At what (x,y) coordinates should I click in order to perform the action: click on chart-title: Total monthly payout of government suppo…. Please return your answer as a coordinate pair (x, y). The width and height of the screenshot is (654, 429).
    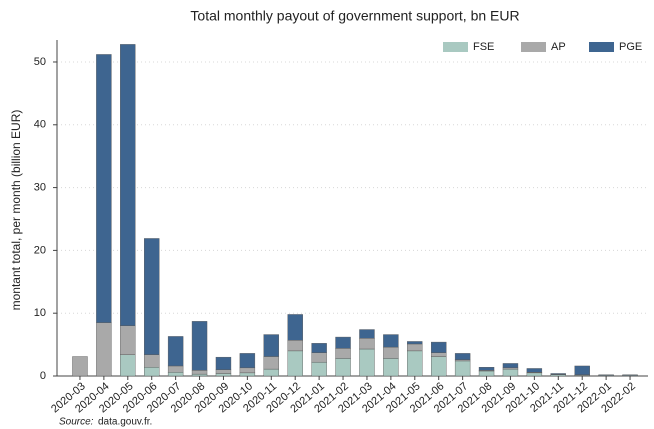
    Looking at the image, I should click on (354, 16).